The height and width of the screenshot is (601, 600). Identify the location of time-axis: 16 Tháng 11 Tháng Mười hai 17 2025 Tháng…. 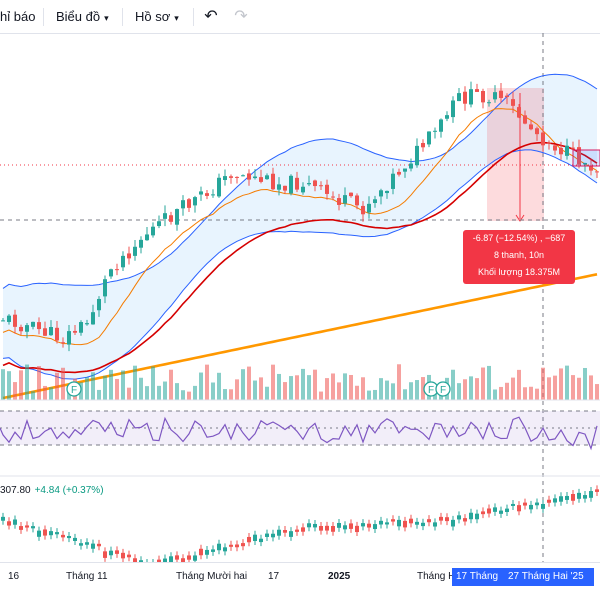
(300, 581).